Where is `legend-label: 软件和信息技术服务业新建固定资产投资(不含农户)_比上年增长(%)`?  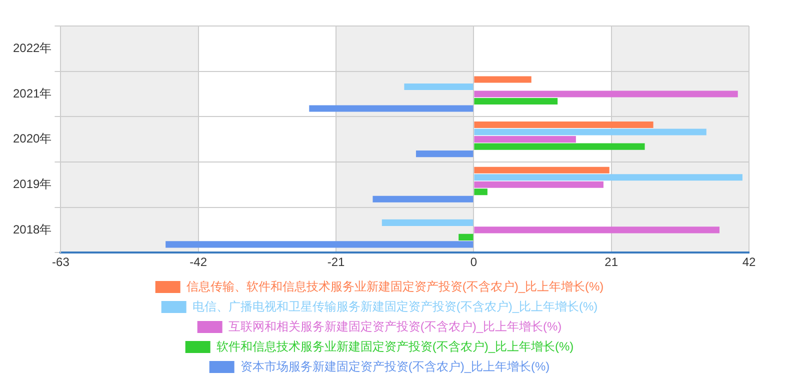
legend-label: 软件和信息技术服务业新建固定资产投资(不含农户)_比上年增长(%) is located at coordinates (395, 346).